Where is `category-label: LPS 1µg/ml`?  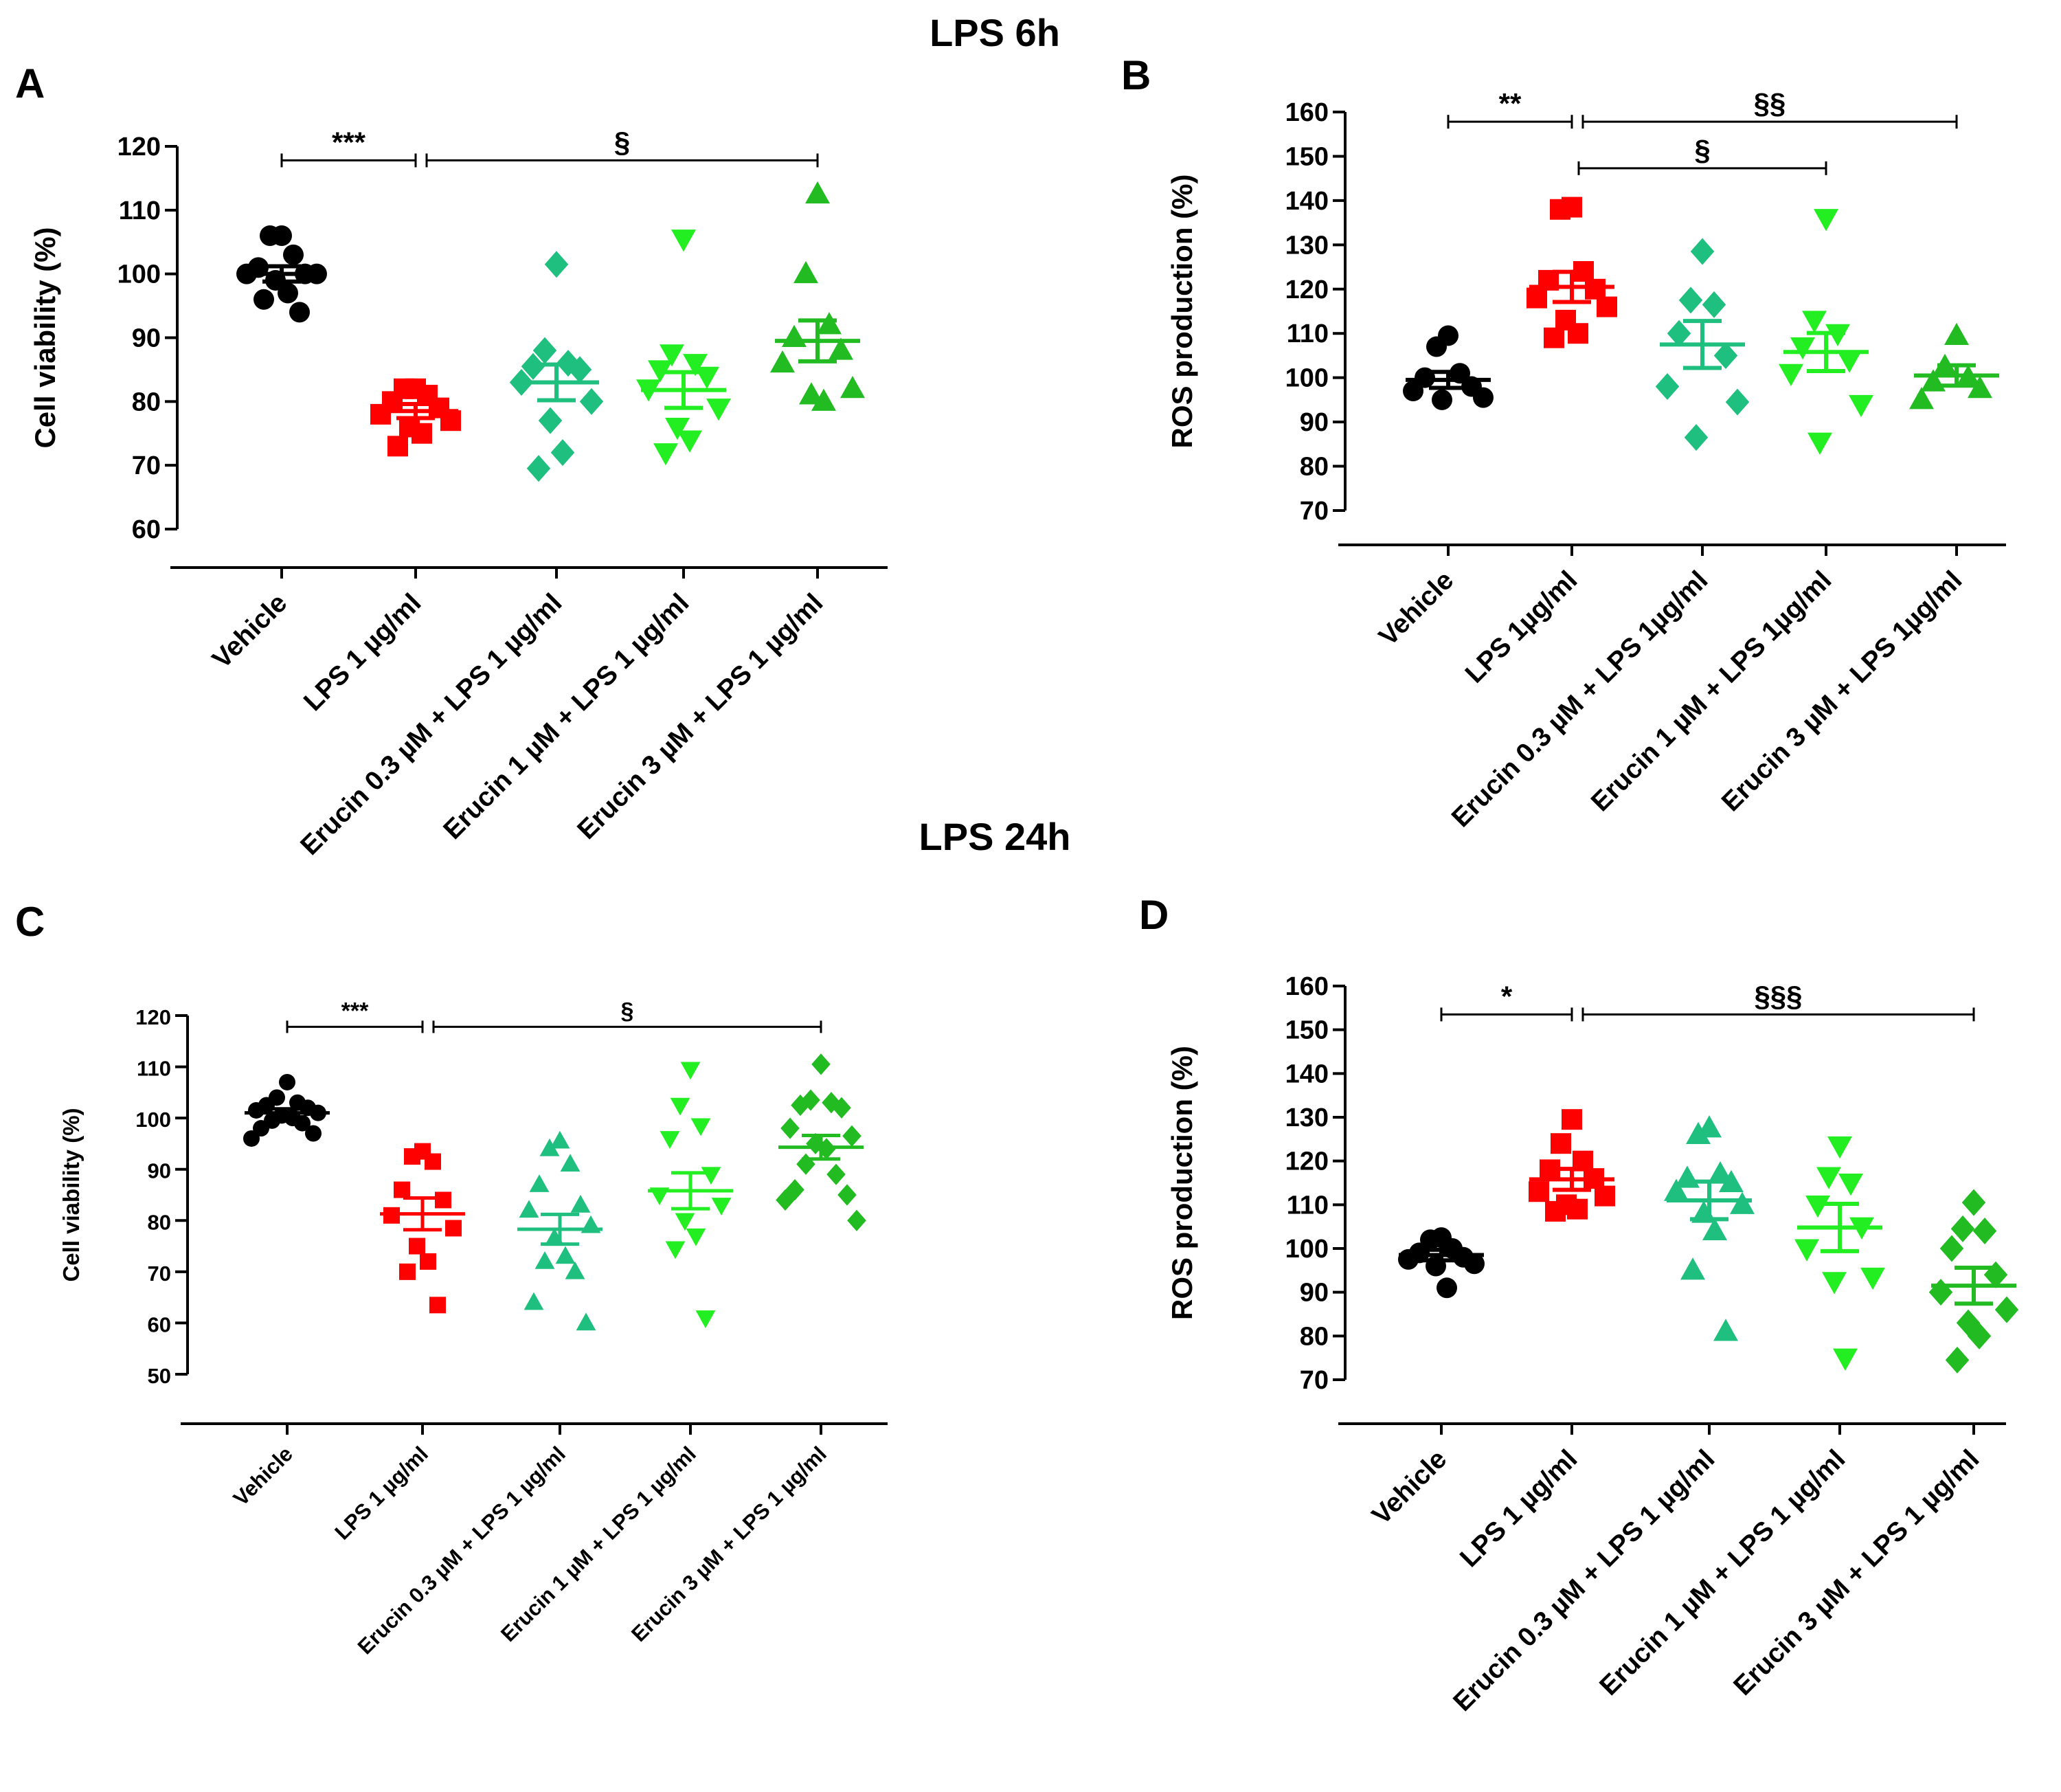 category-label: LPS 1µg/ml is located at coordinates (1522, 627).